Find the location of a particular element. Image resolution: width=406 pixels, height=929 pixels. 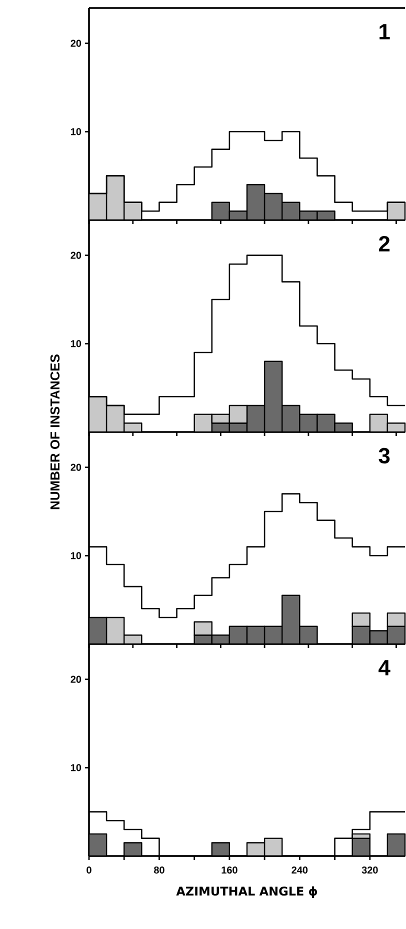

text: 2 is located at coordinates (384, 244).